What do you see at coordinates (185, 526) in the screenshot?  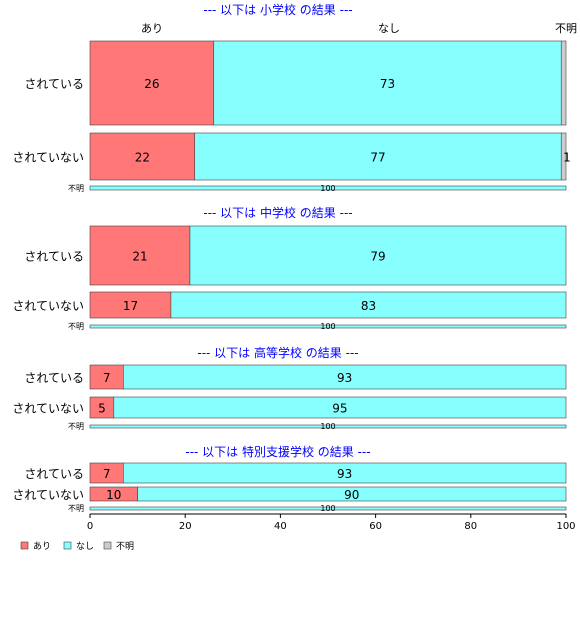 I see `x-tick-label: 20` at bounding box center [185, 526].